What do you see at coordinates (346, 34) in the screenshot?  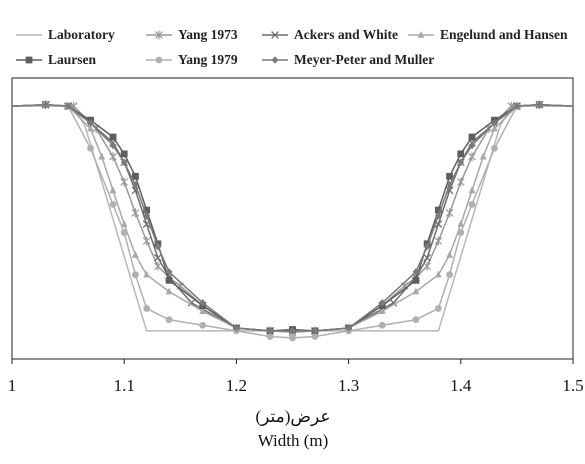 I see `legend-label: Ackers and White` at bounding box center [346, 34].